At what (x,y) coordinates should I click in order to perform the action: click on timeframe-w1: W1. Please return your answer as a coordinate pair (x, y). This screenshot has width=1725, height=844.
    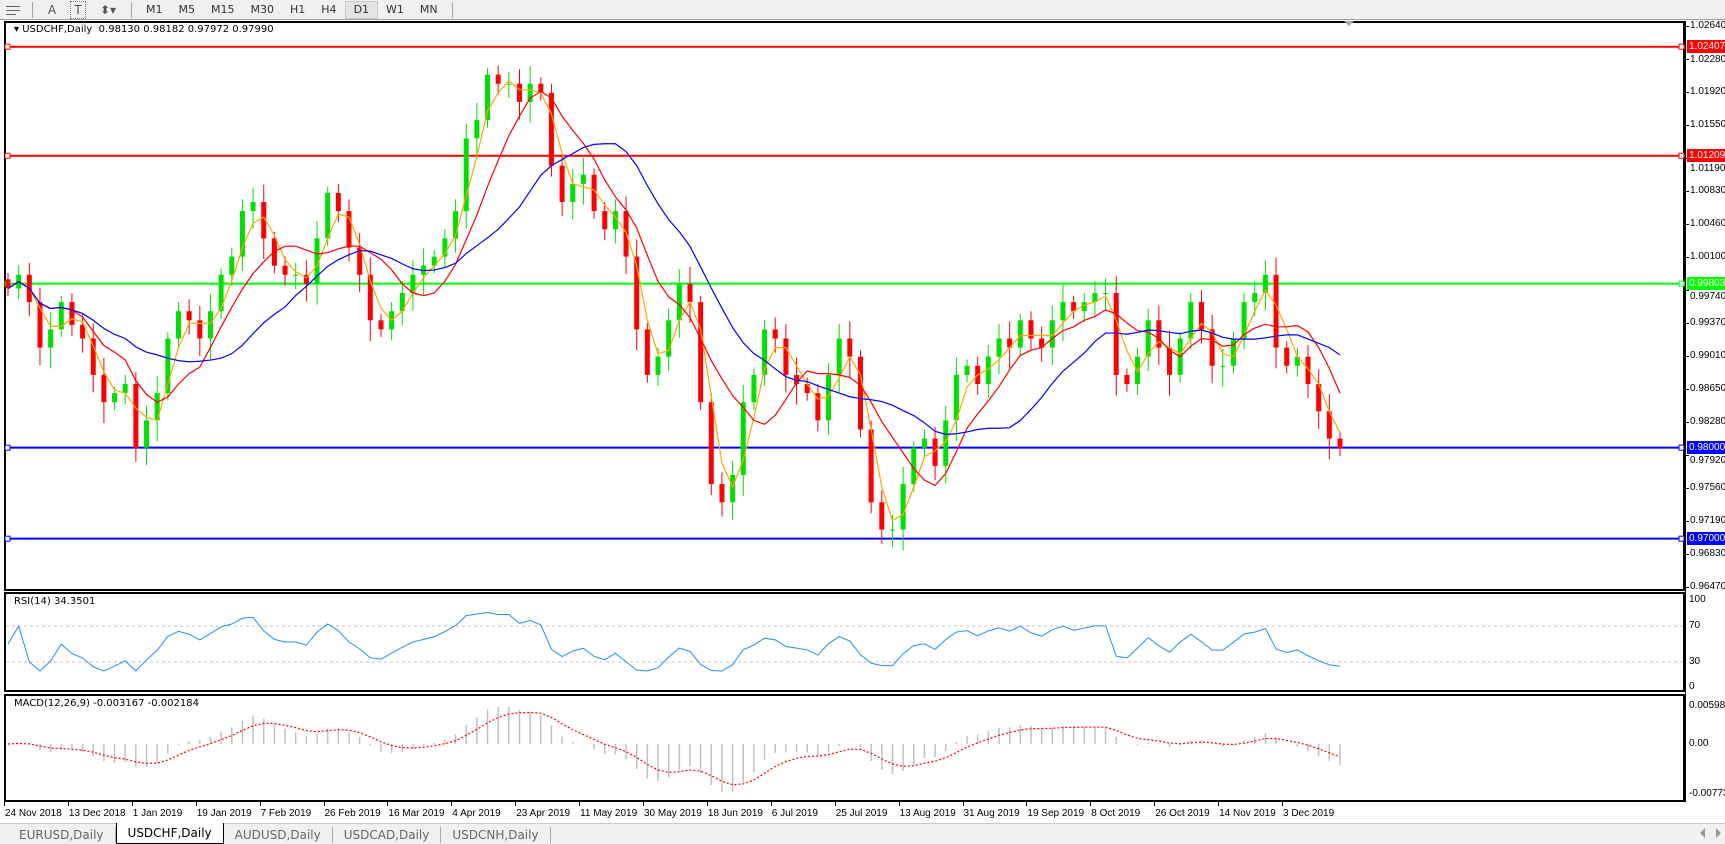
    Looking at the image, I should click on (395, 9).